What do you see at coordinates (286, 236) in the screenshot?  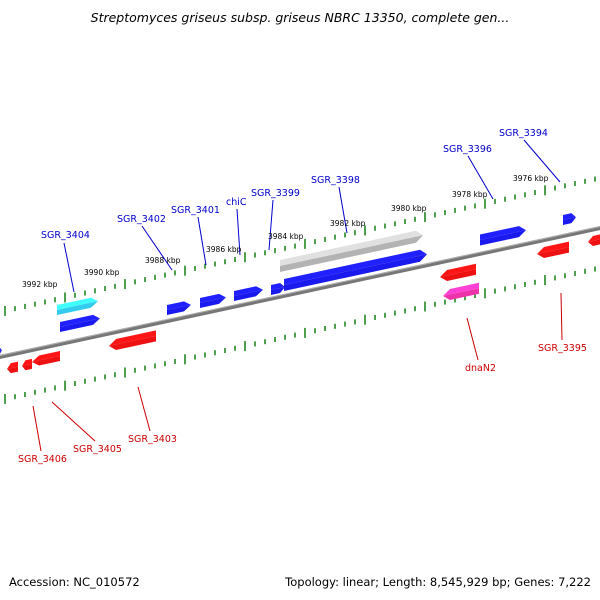 I see `kbp-label: 3984 kbp` at bounding box center [286, 236].